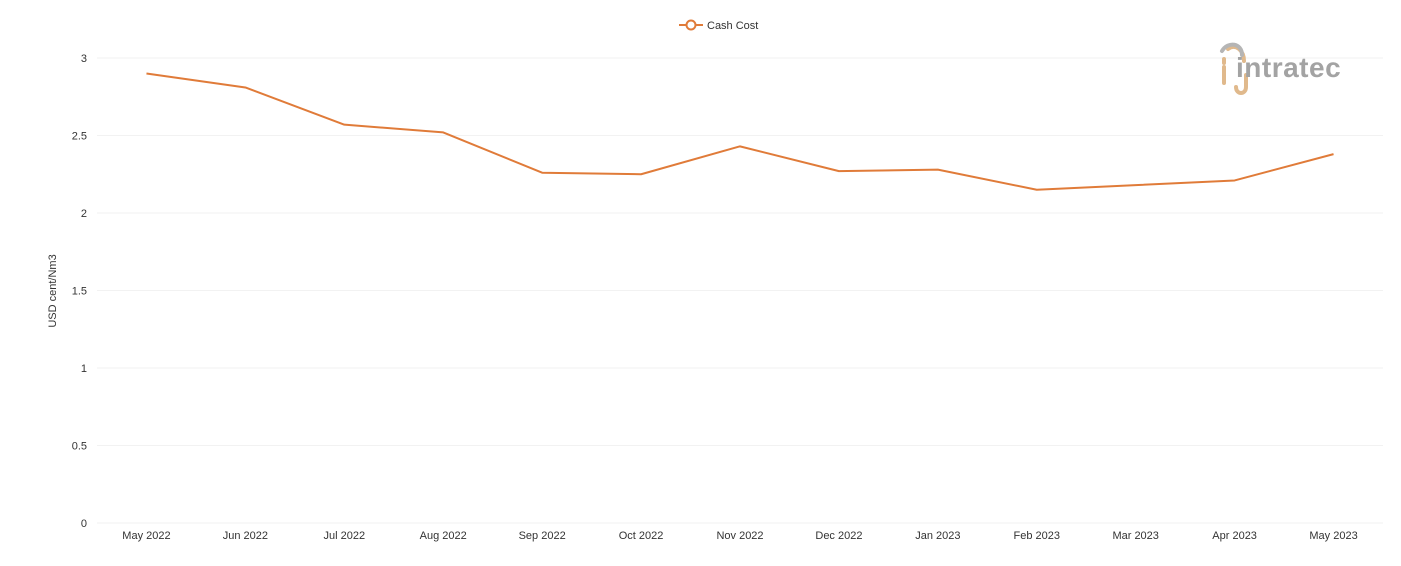 The width and height of the screenshot is (1401, 566). Describe the element at coordinates (79, 137) in the screenshot. I see `y-tick-label: 2.5` at that location.